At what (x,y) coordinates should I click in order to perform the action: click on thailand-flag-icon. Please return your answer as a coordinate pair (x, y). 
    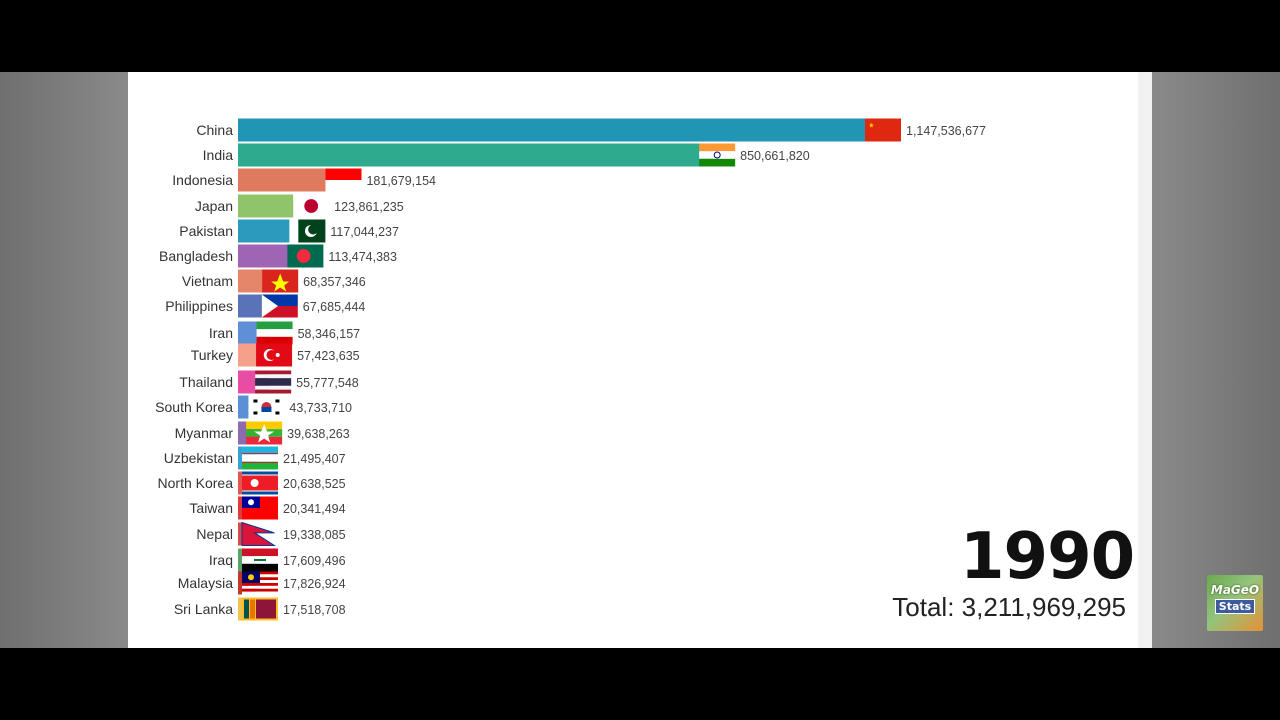
    Looking at the image, I should click on (273, 382).